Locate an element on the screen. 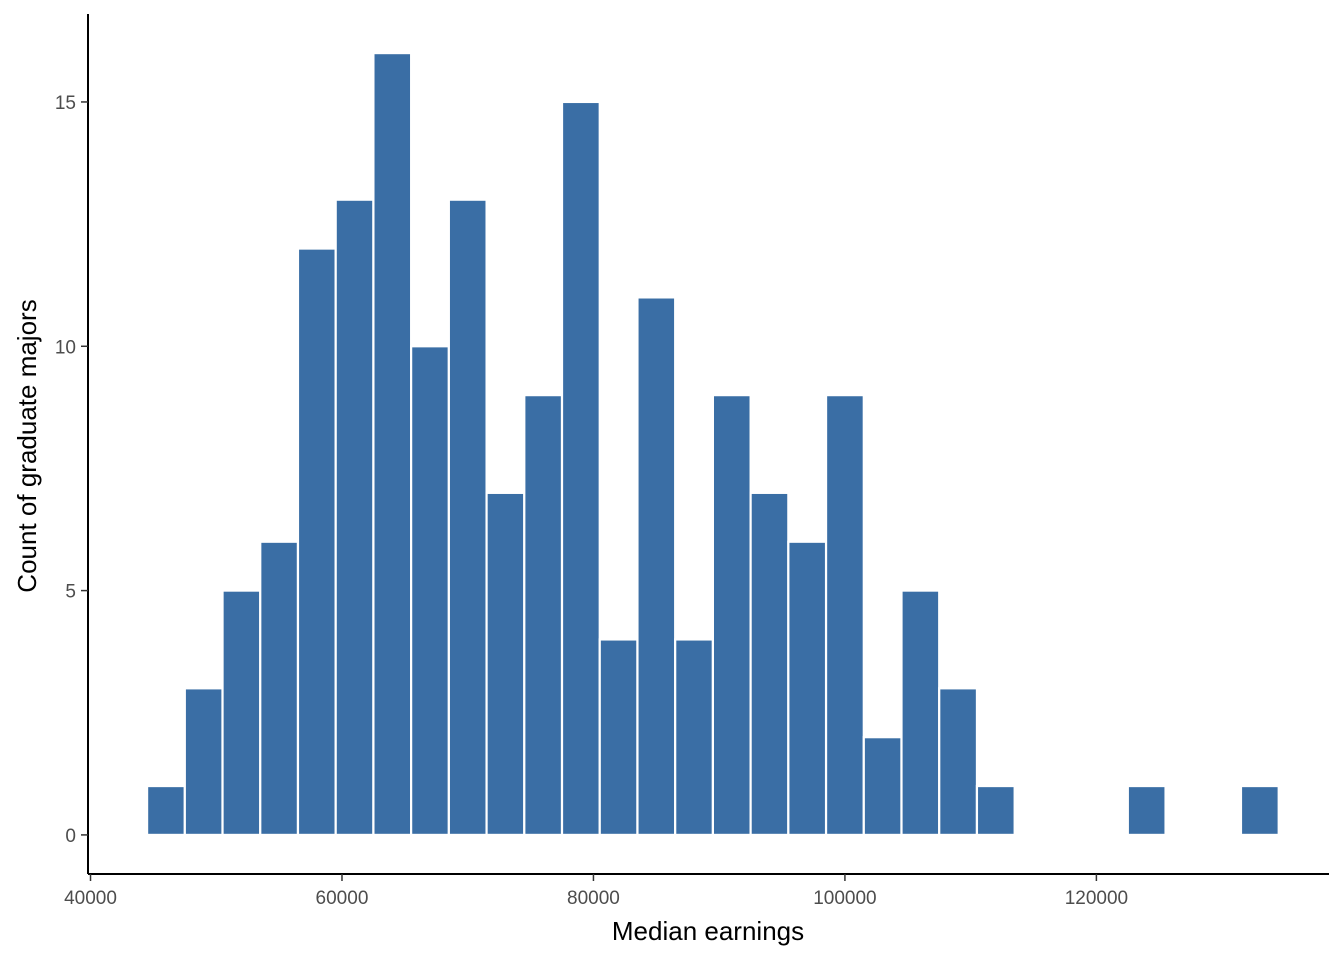 The image size is (1344, 965). y-tick-label: 5 is located at coordinates (70, 592).